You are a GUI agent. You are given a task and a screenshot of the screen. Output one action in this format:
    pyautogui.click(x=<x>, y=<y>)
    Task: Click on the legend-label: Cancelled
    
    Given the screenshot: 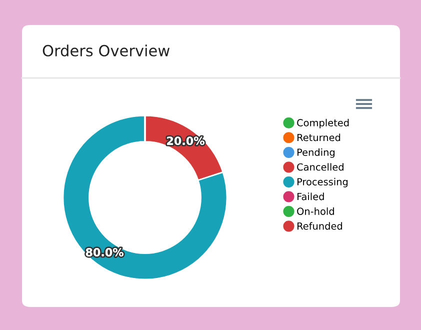 What is the action you would take?
    pyautogui.click(x=320, y=167)
    